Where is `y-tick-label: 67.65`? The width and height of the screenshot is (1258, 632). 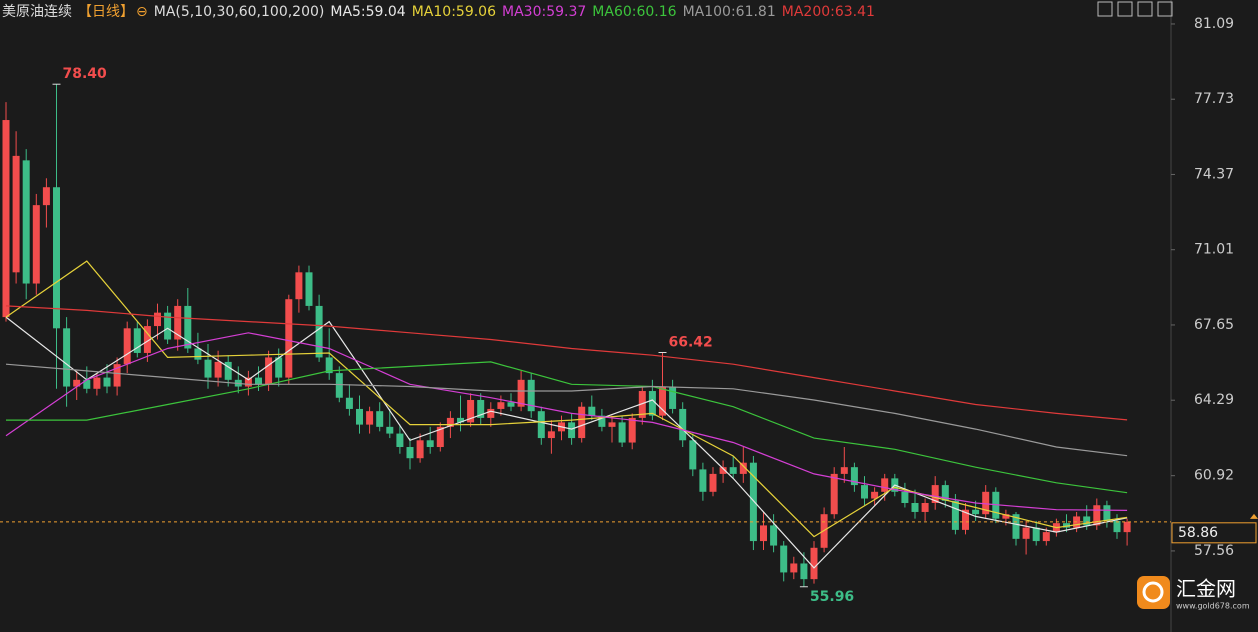 y-tick-label: 67.65 is located at coordinates (1214, 325).